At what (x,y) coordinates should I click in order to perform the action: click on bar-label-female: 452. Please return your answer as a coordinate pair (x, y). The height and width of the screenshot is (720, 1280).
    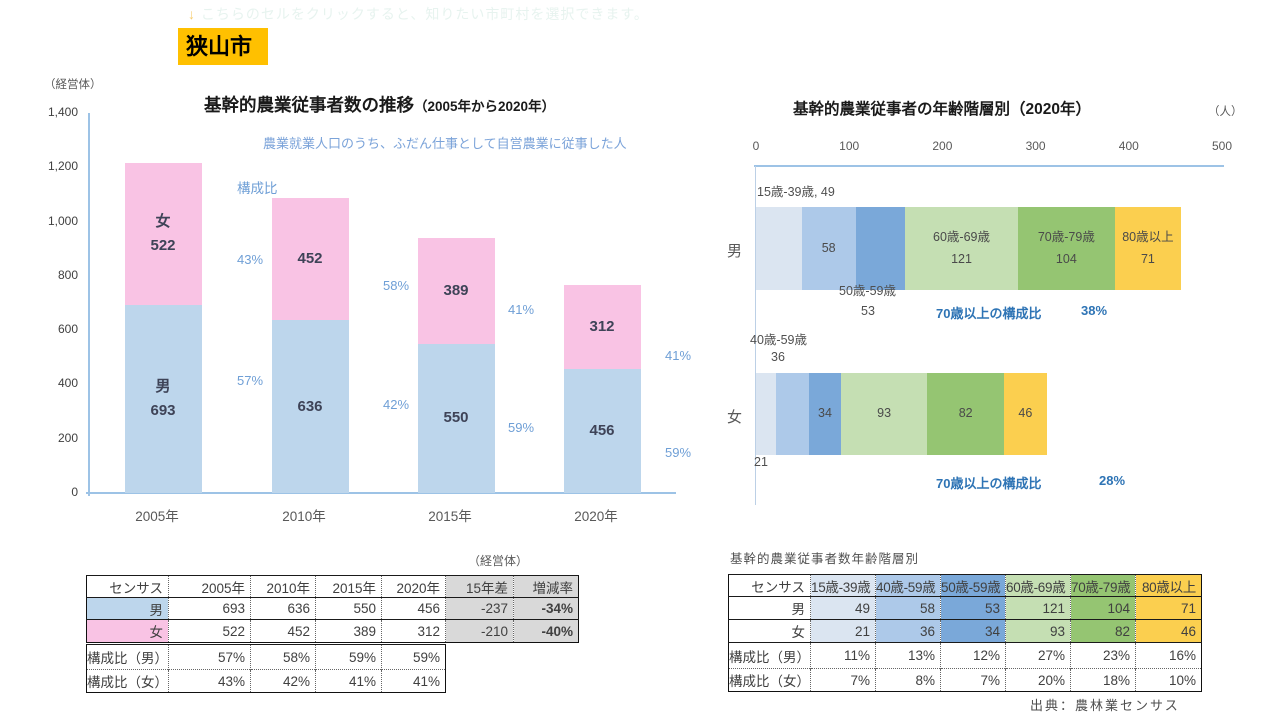
    Looking at the image, I should click on (310, 258).